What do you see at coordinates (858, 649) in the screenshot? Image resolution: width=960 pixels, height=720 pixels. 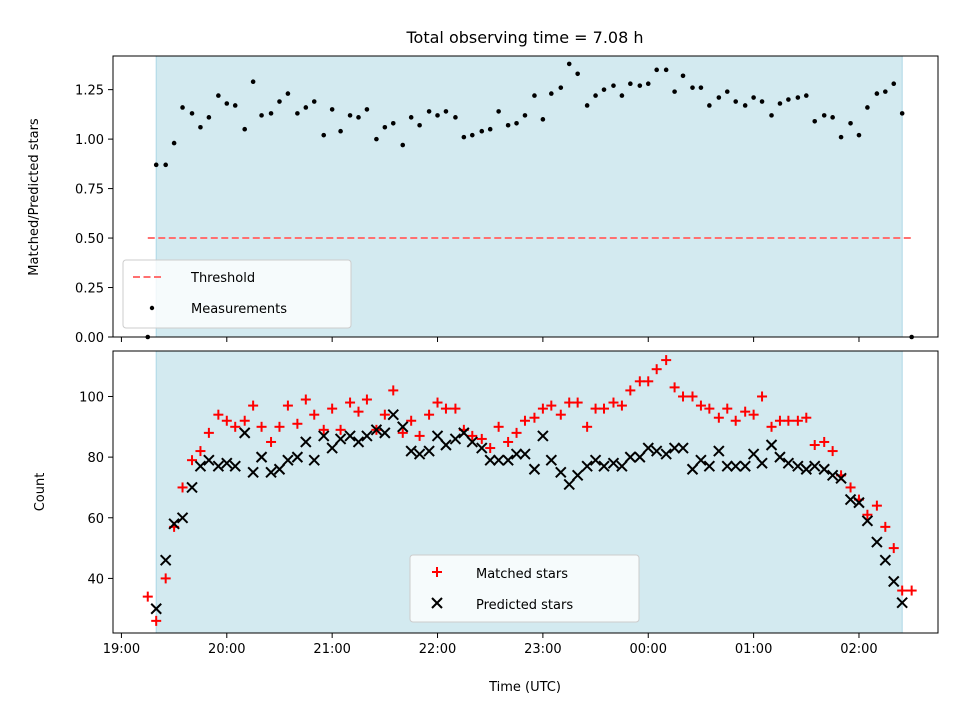 I see `count-x-tick-label: 02:00` at bounding box center [858, 649].